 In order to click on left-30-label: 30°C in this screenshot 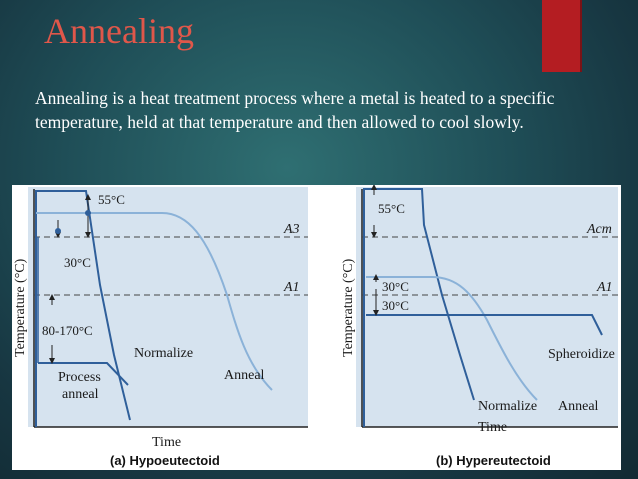, I will do `click(77, 262)`.